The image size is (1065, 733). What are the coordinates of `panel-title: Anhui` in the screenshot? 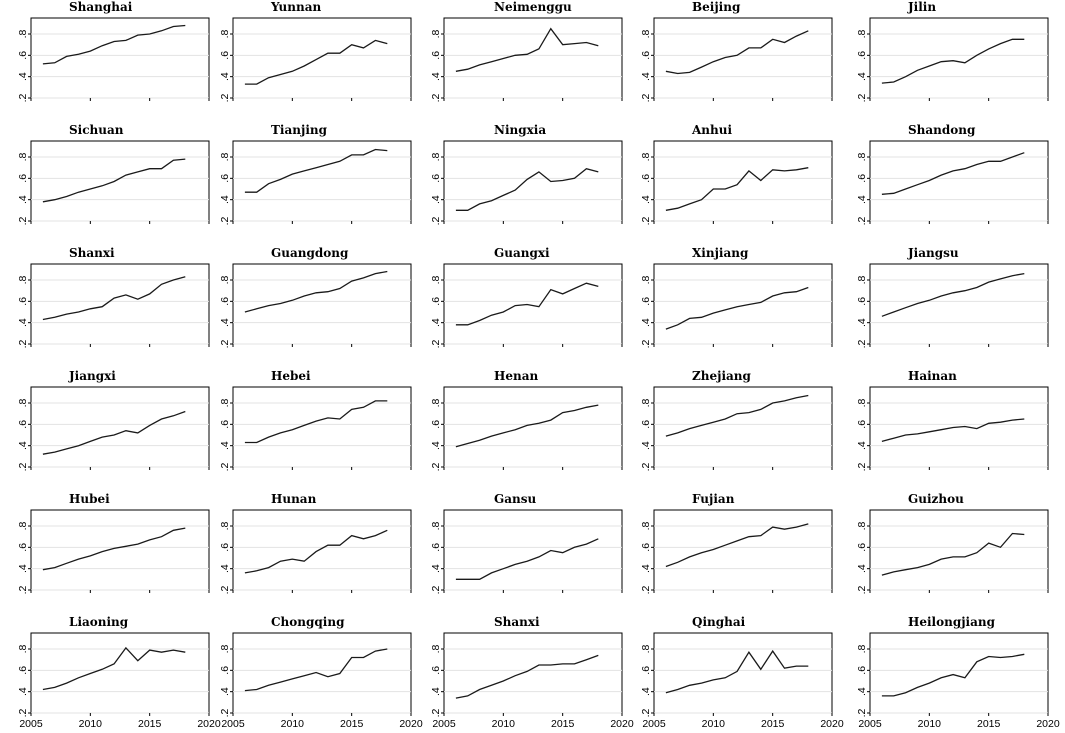 It's located at (711, 130).